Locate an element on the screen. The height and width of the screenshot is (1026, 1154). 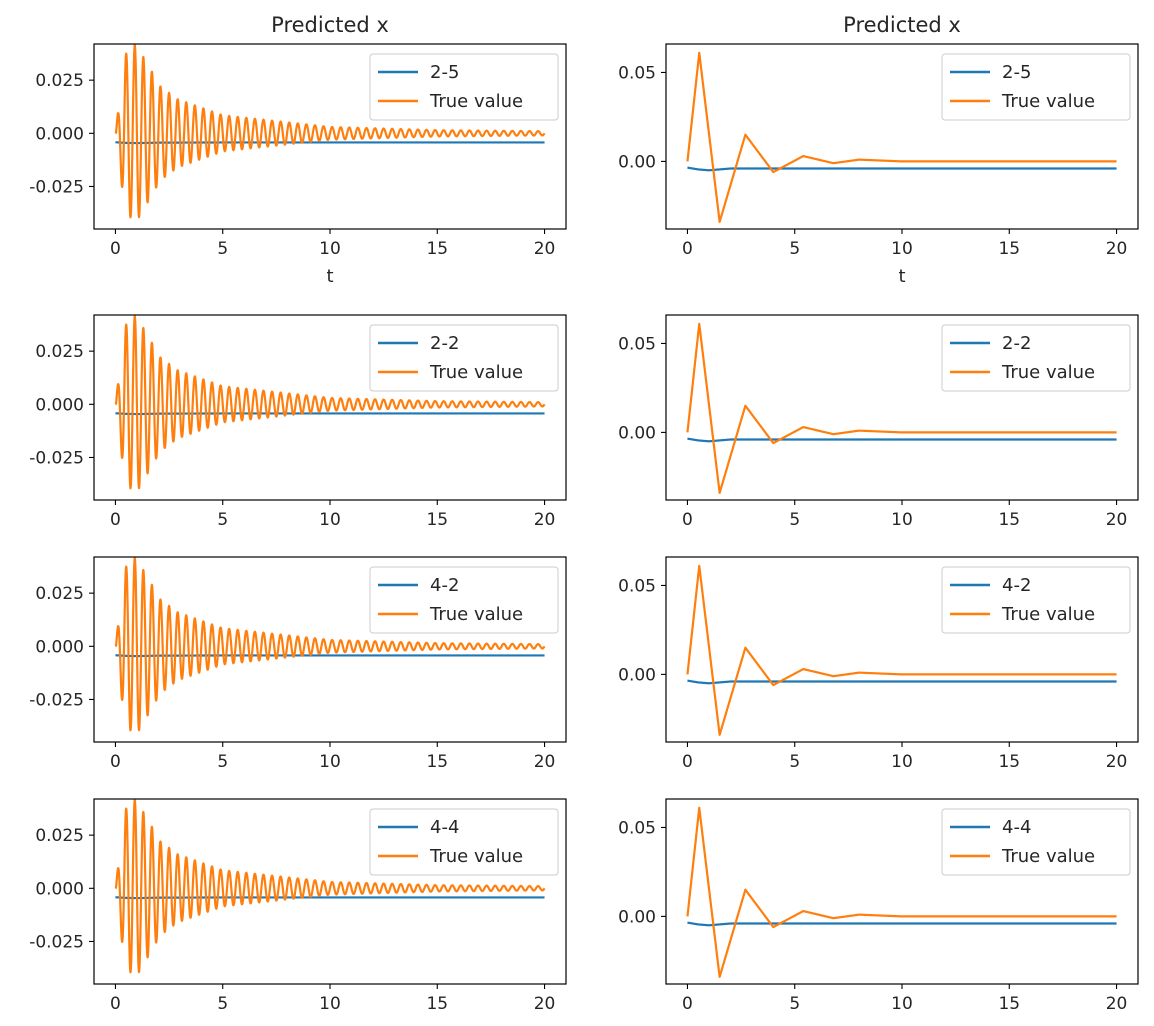
subplot-3-1: 0 5 10 15 20 0.025 0.000 -0.025 4-2 True value is located at coordinates (298, 664).